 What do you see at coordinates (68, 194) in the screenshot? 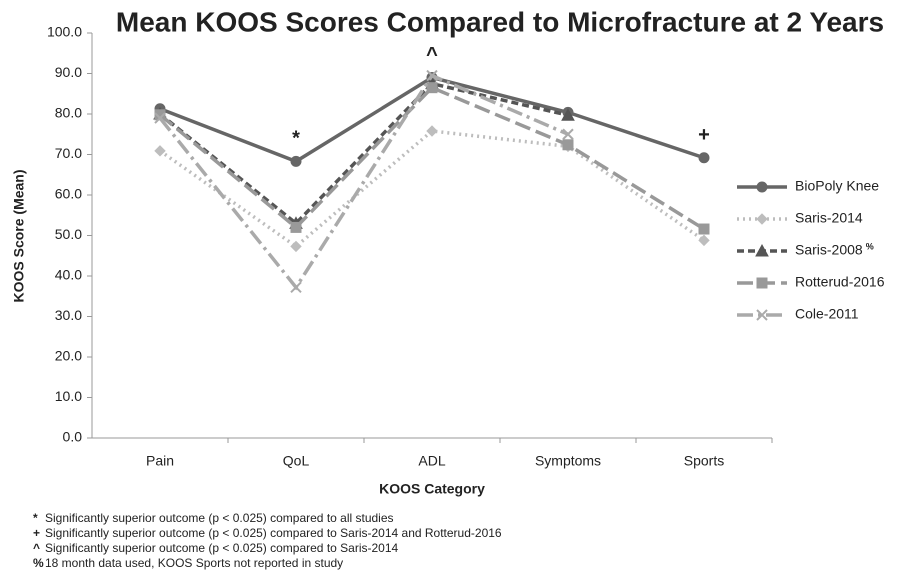
I see `y-tick-label: 60.0` at bounding box center [68, 194].